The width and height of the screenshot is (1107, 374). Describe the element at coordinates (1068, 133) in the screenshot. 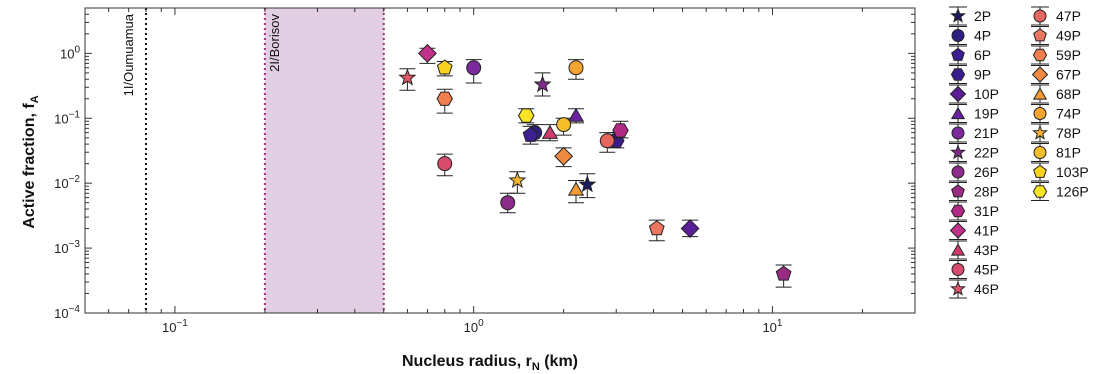

I see `legend-label: 78P` at that location.